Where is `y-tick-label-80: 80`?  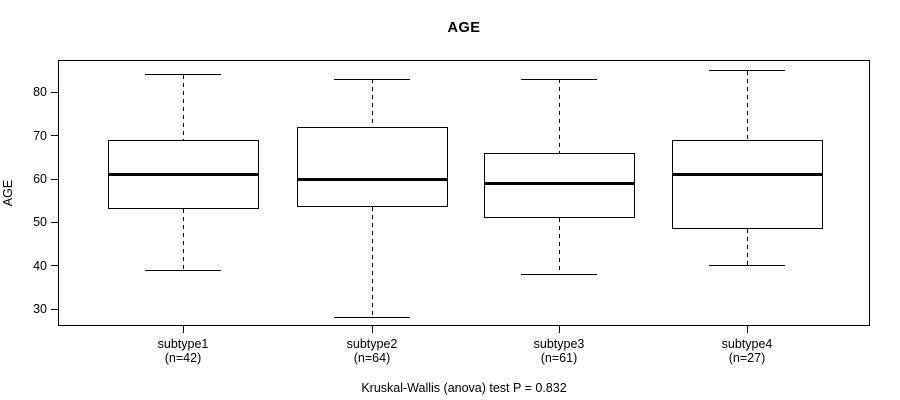 y-tick-label-80: 80 is located at coordinates (40, 92).